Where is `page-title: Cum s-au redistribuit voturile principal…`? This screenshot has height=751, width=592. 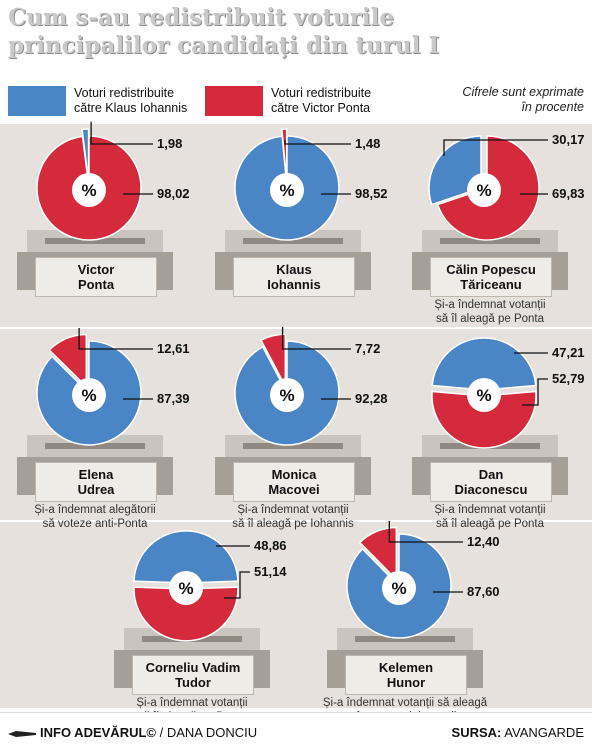 page-title: Cum s-au redistribuit voturile principal… is located at coordinates (298, 32).